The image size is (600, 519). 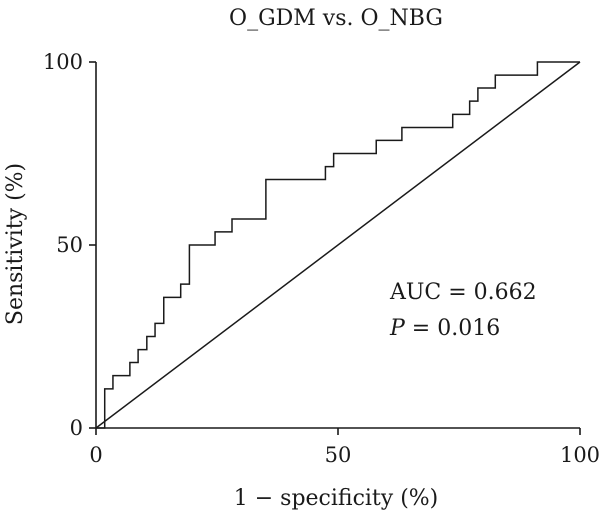 What do you see at coordinates (95, 455) in the screenshot?
I see `x-tick-label: 0` at bounding box center [95, 455].